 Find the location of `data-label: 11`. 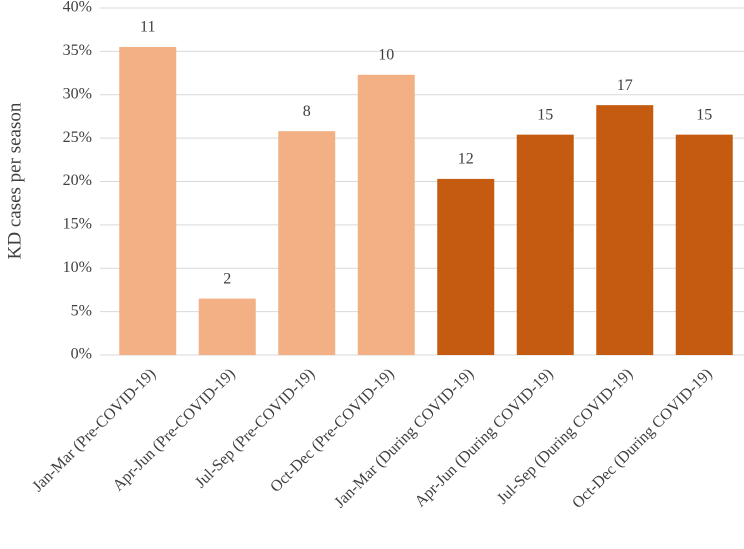

data-label: 11 is located at coordinates (147, 27).